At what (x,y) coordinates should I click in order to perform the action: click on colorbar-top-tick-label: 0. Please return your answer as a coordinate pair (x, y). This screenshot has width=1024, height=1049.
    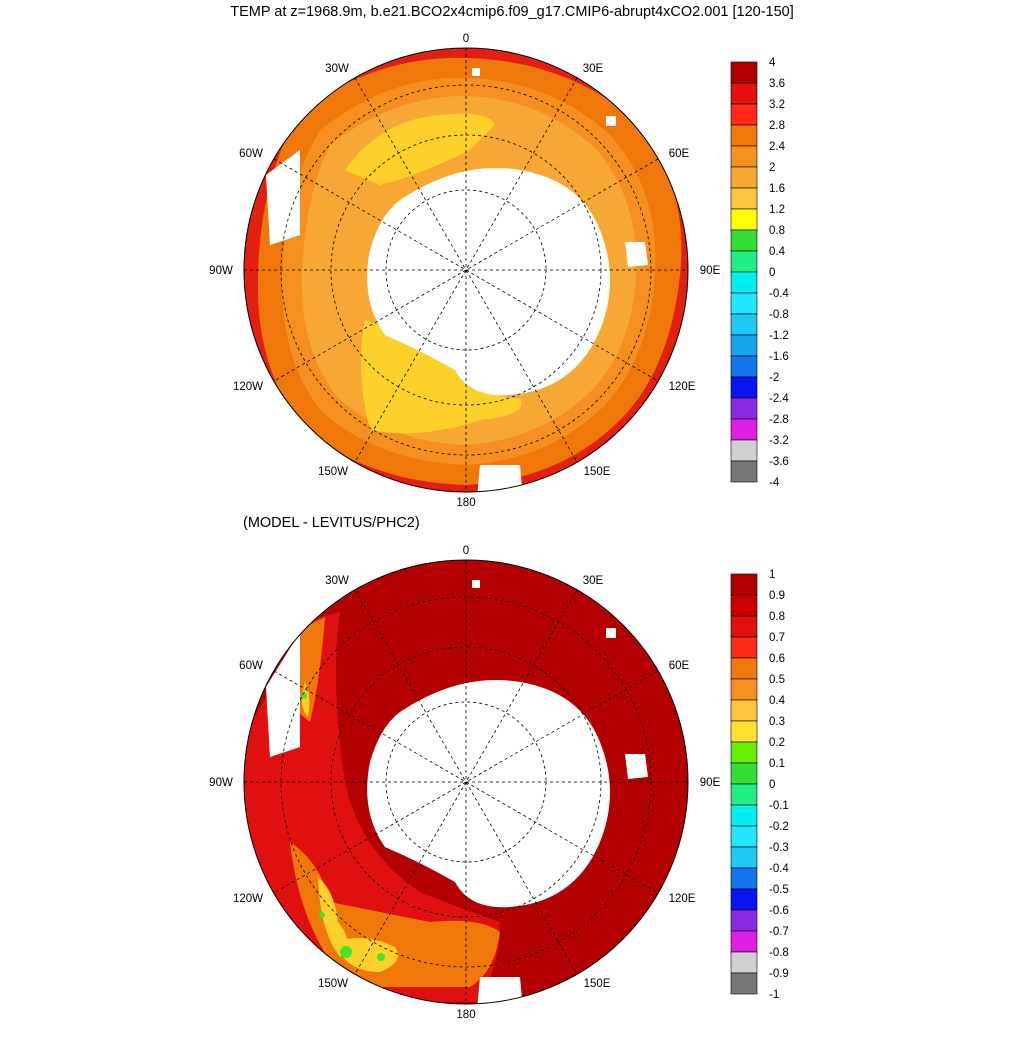
    Looking at the image, I should click on (772, 273).